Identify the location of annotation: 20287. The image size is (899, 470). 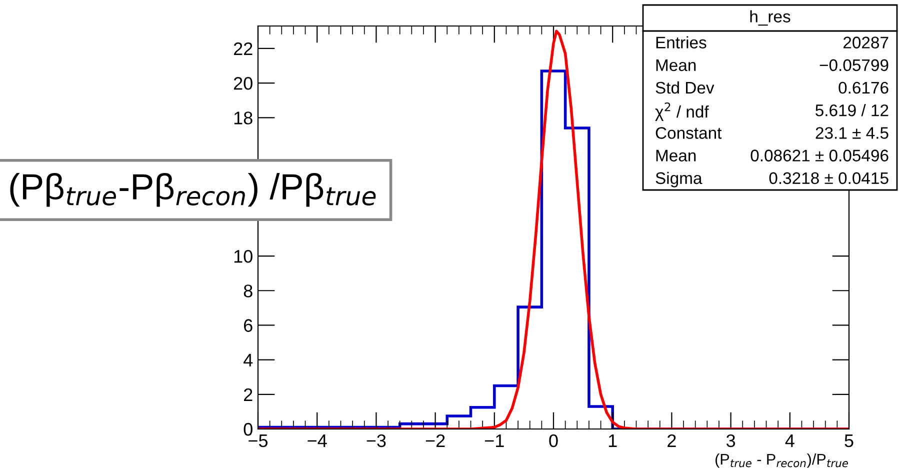
(865, 42).